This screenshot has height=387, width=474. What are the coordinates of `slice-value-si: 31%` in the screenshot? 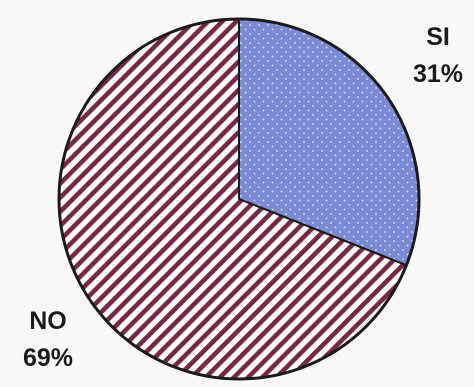 It's located at (438, 74).